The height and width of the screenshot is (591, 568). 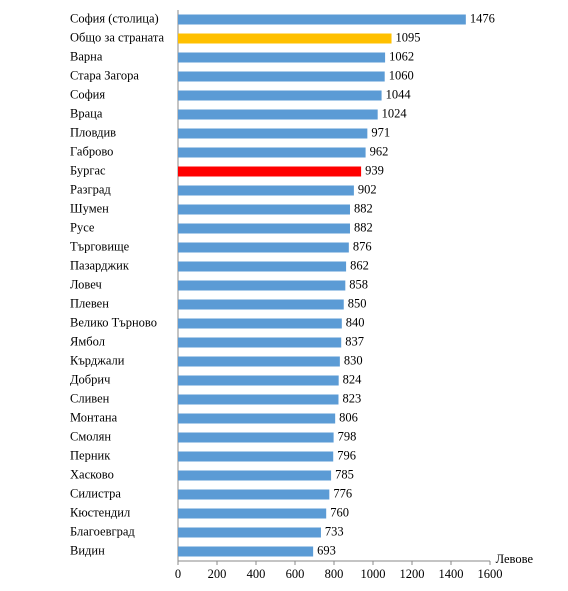 What do you see at coordinates (92, 474) in the screenshot?
I see `y-tick-label: Хасково` at bounding box center [92, 474].